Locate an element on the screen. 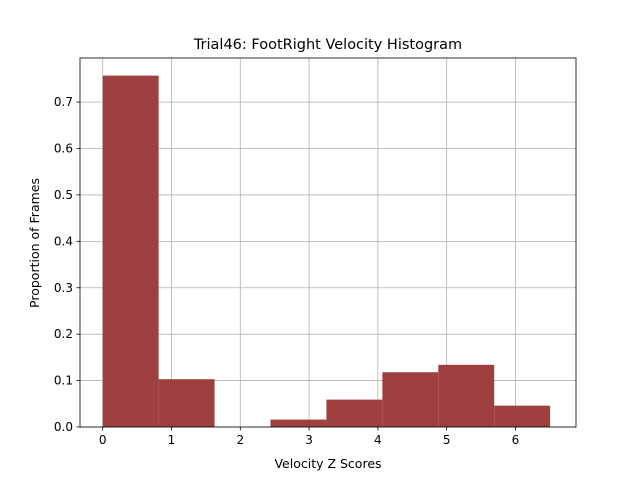 This screenshot has height=480, width=640. x-tick-label: 4 is located at coordinates (378, 440).